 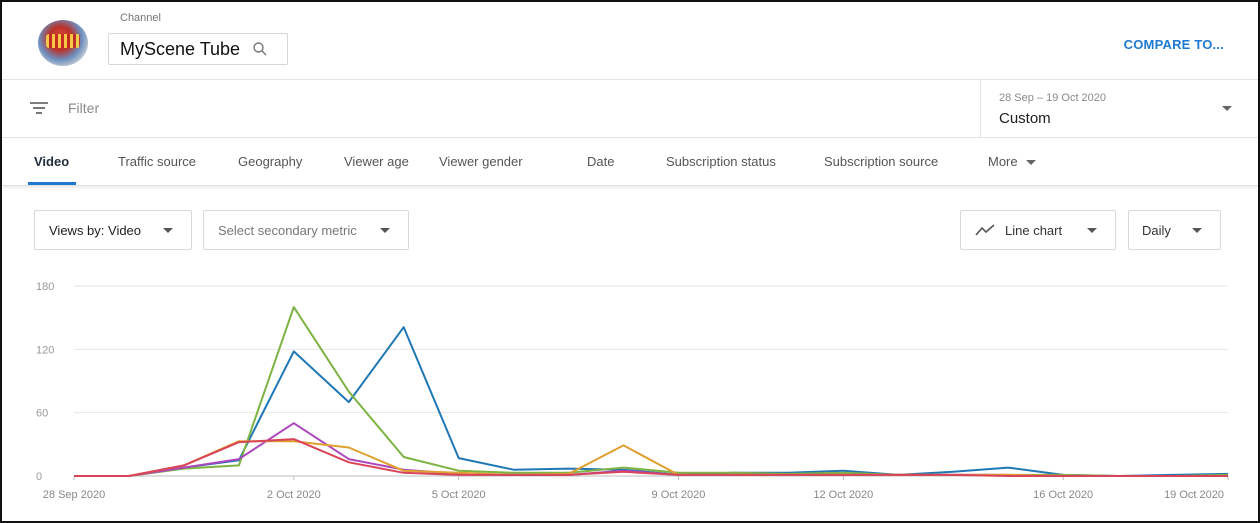 I want to click on secondary-metric-value: Select secondary metric, so click(x=287, y=230).